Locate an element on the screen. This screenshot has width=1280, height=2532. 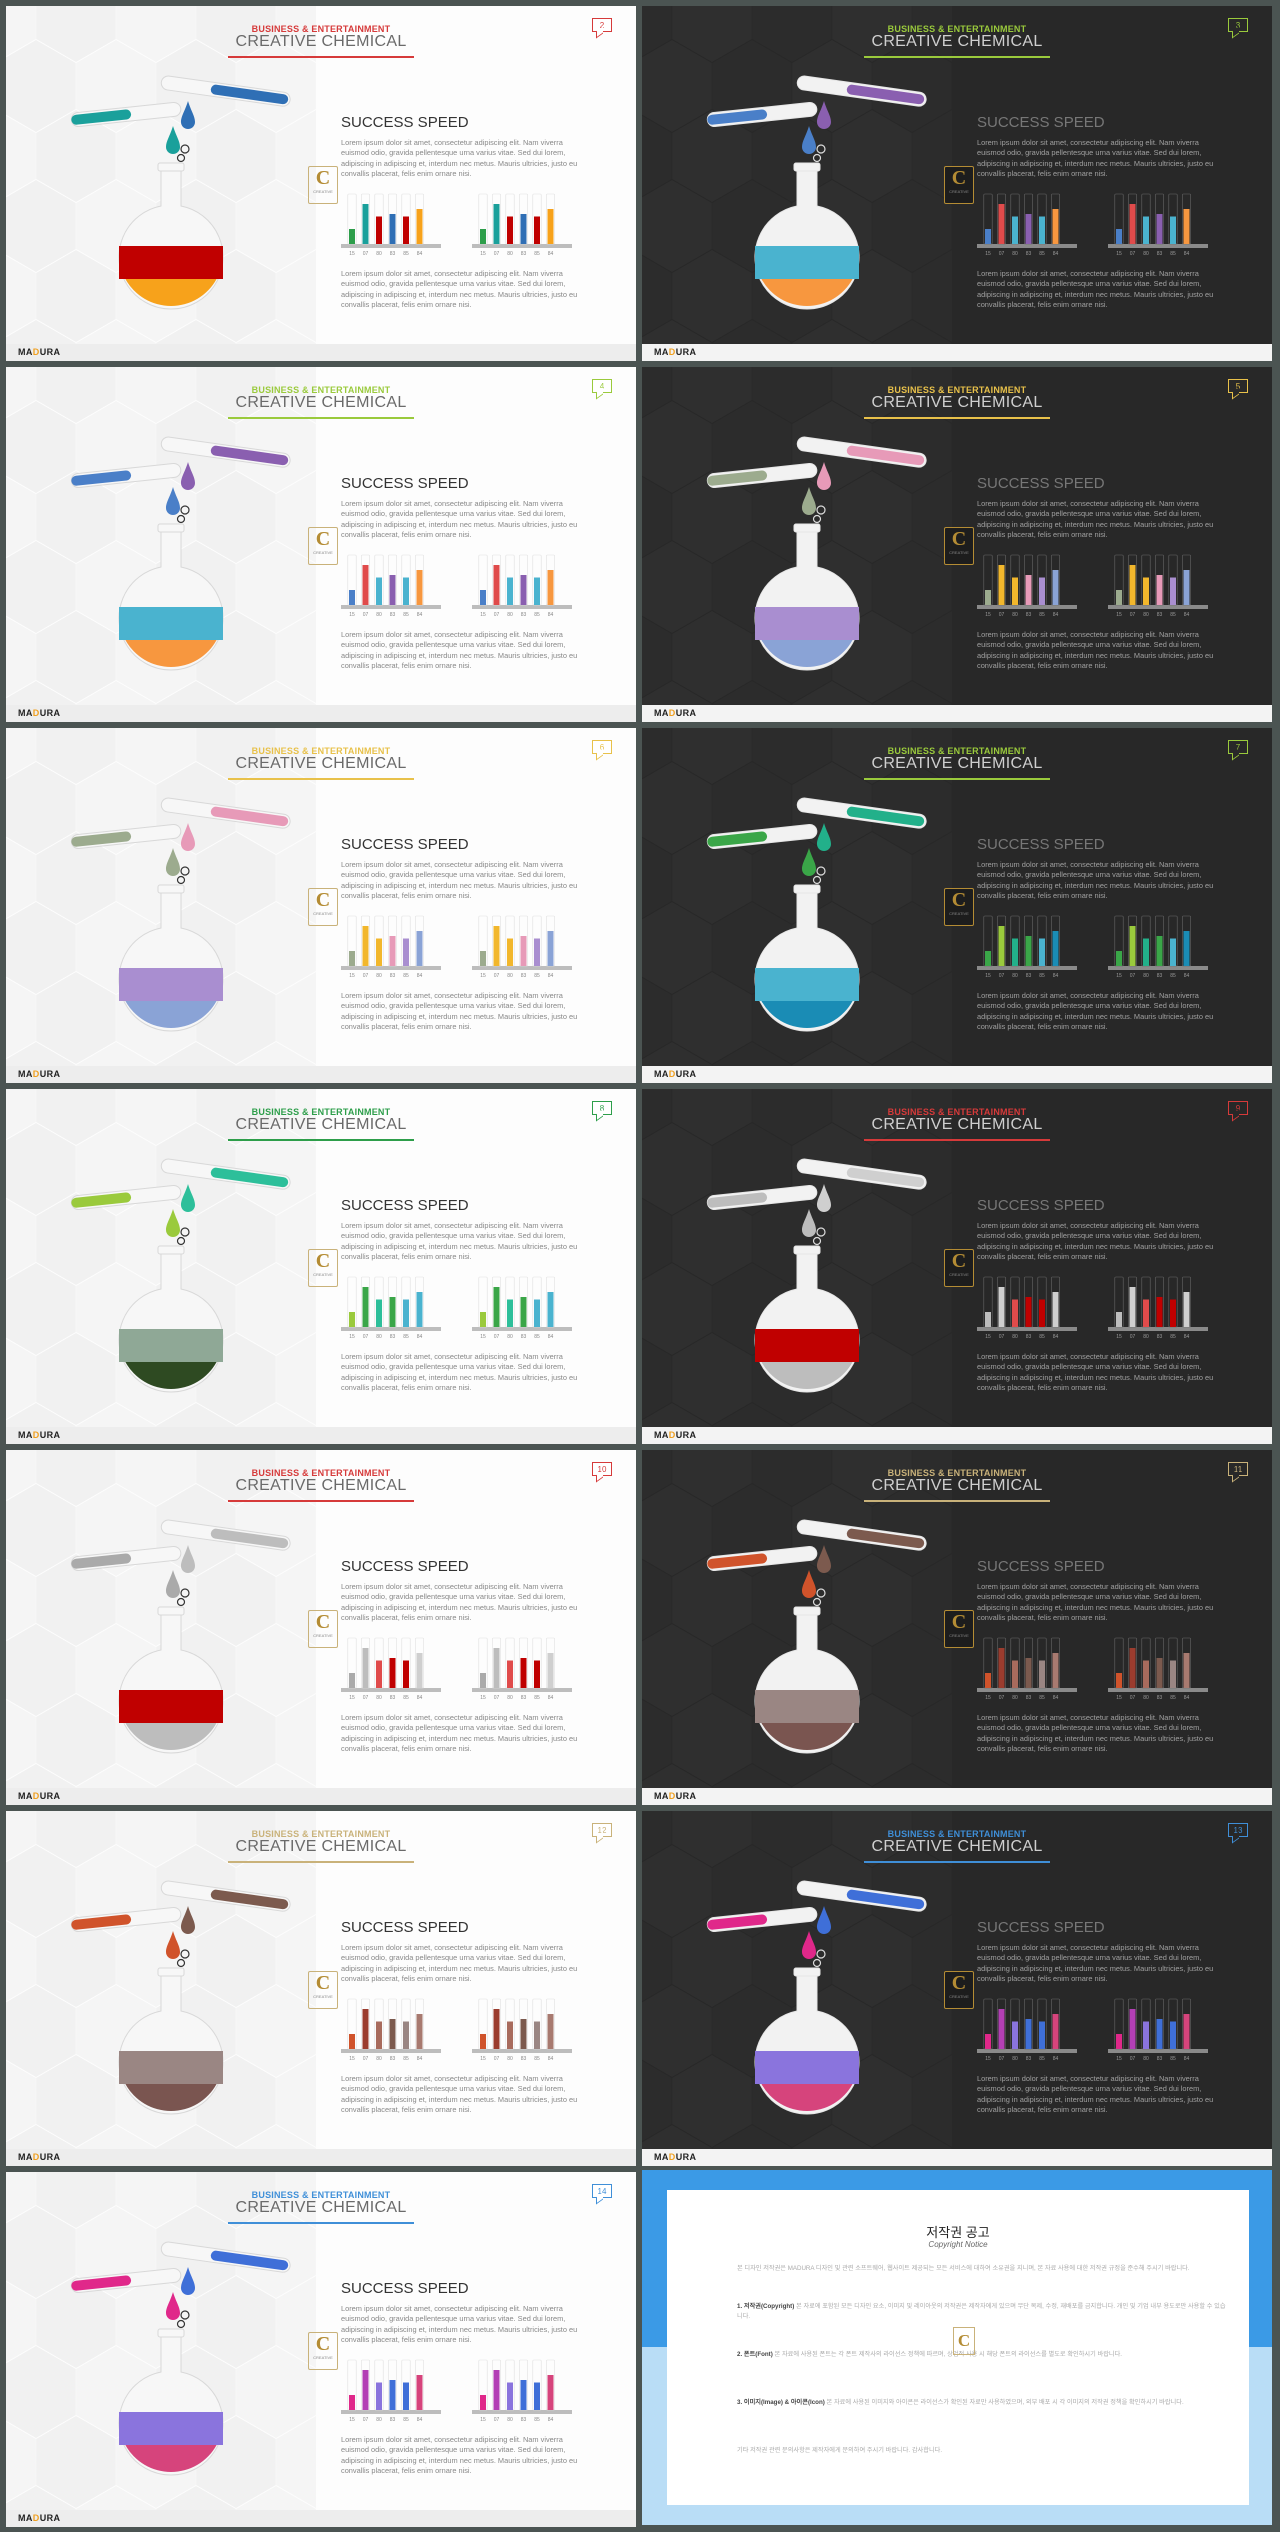
page-number-badge: 10 is located at coordinates (602, 1469).